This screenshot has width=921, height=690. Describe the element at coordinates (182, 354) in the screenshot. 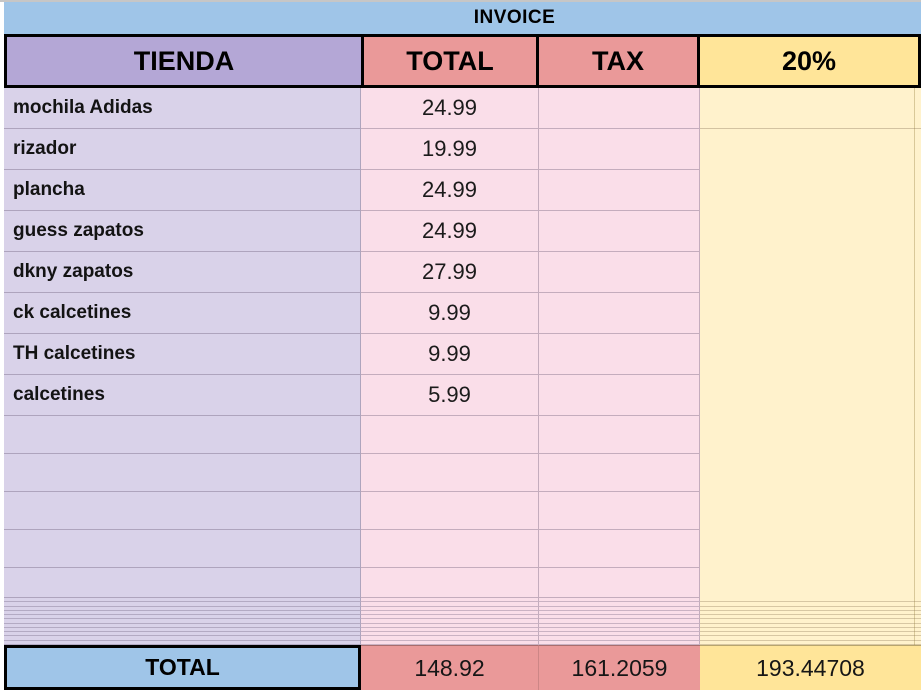

I see `item-name-cell: TH calcetines` at that location.